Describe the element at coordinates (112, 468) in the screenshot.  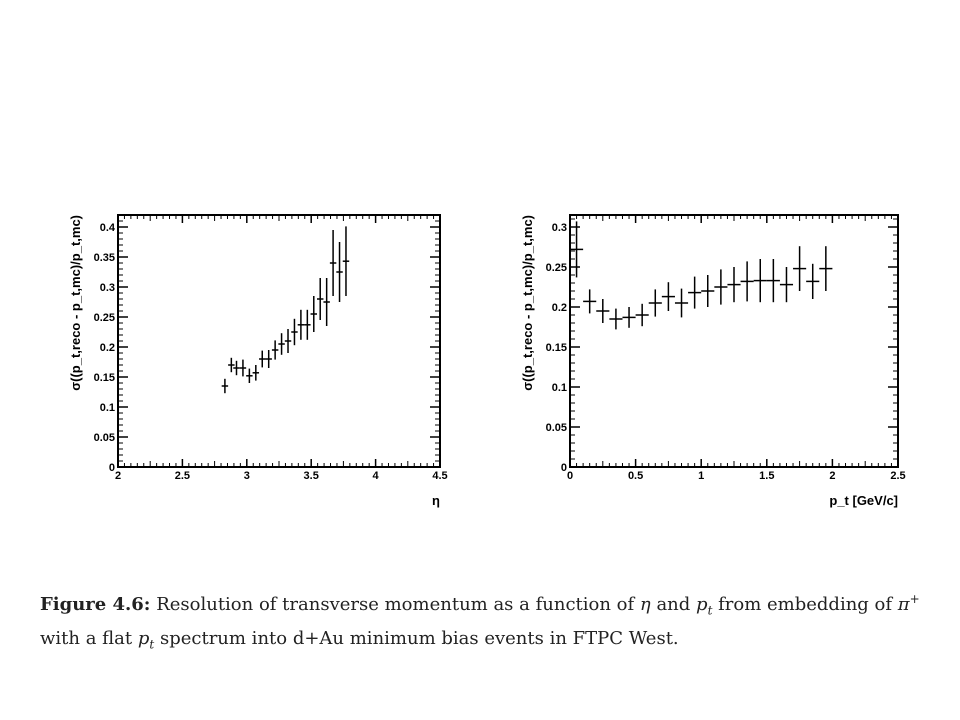
I see `chart1-y-tick-label: 0` at that location.